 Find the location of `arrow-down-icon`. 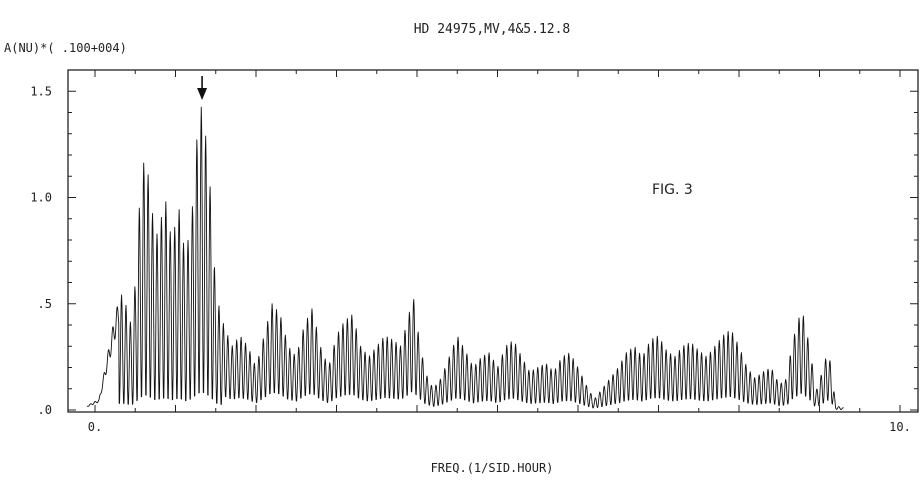

arrow-down-icon is located at coordinates (202, 94).